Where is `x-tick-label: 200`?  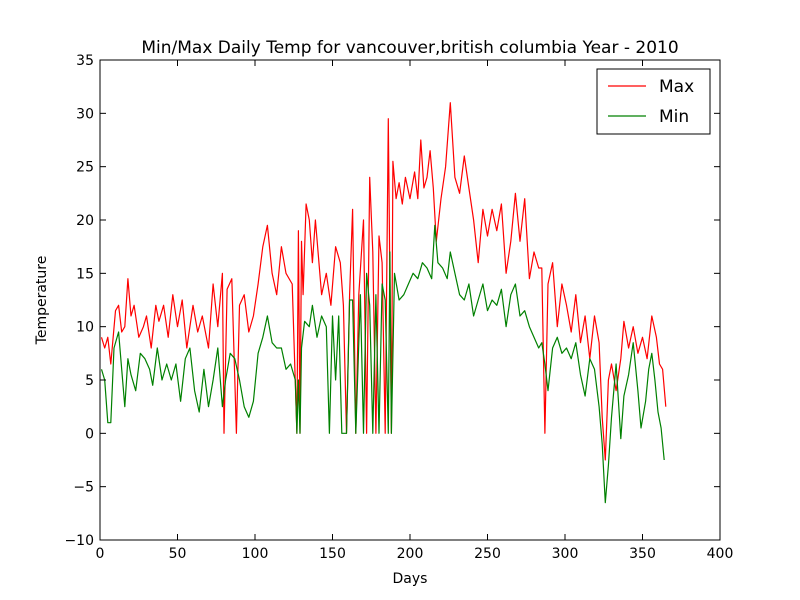 x-tick-label: 200 is located at coordinates (410, 554).